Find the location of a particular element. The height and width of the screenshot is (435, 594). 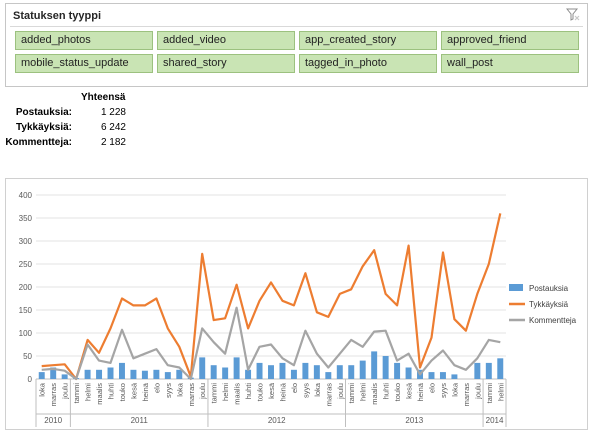

slicer-item-added-video: added_video is located at coordinates (226, 40).